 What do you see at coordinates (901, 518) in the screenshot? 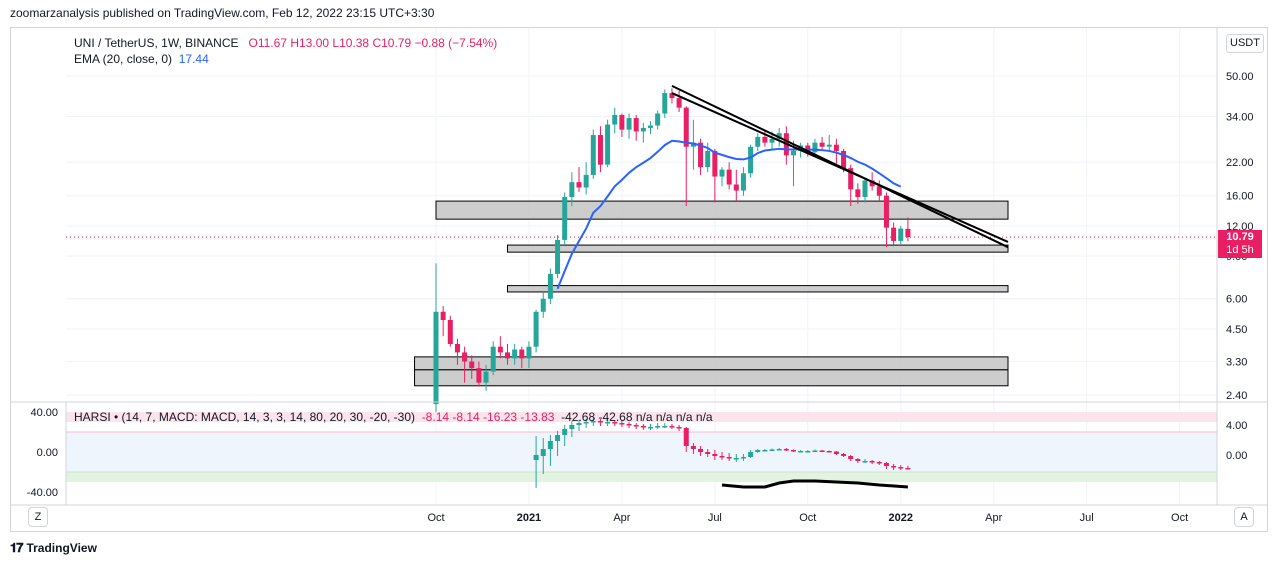
I see `time-tick-label: 2022` at bounding box center [901, 518].